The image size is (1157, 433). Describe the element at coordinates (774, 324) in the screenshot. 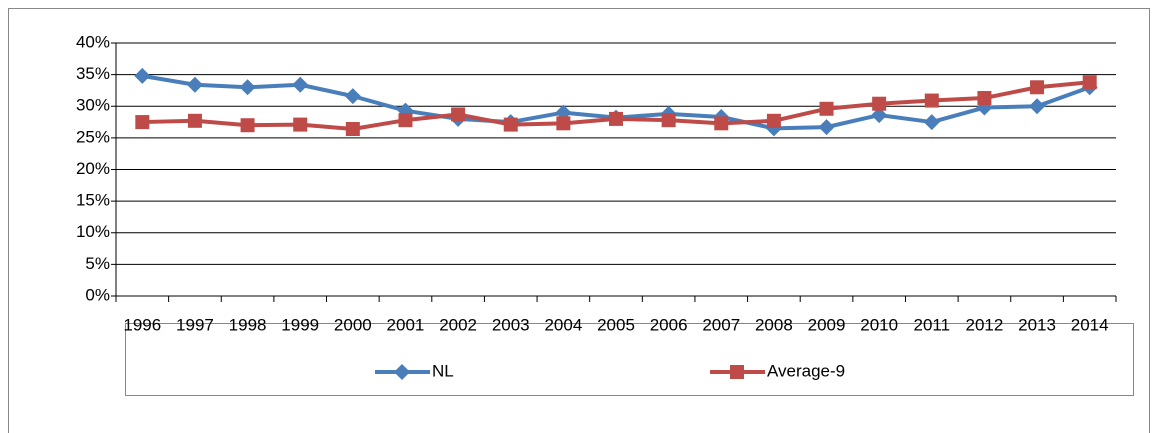

I see `x-tick-label: 2008` at that location.